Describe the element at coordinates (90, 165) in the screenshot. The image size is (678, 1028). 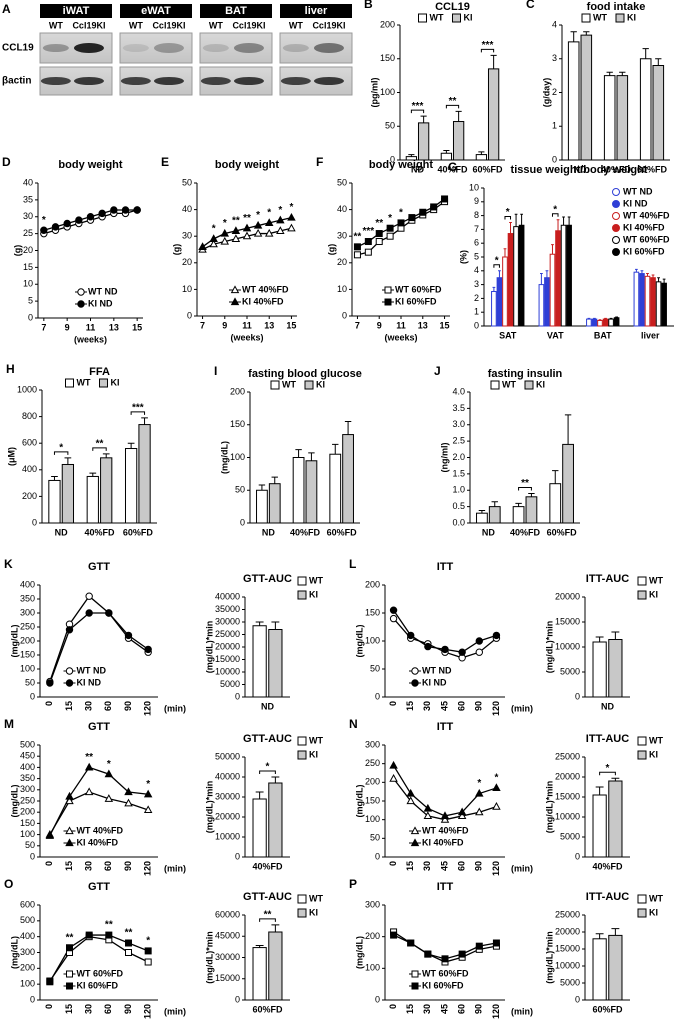
I see `chart-title: body weight` at that location.